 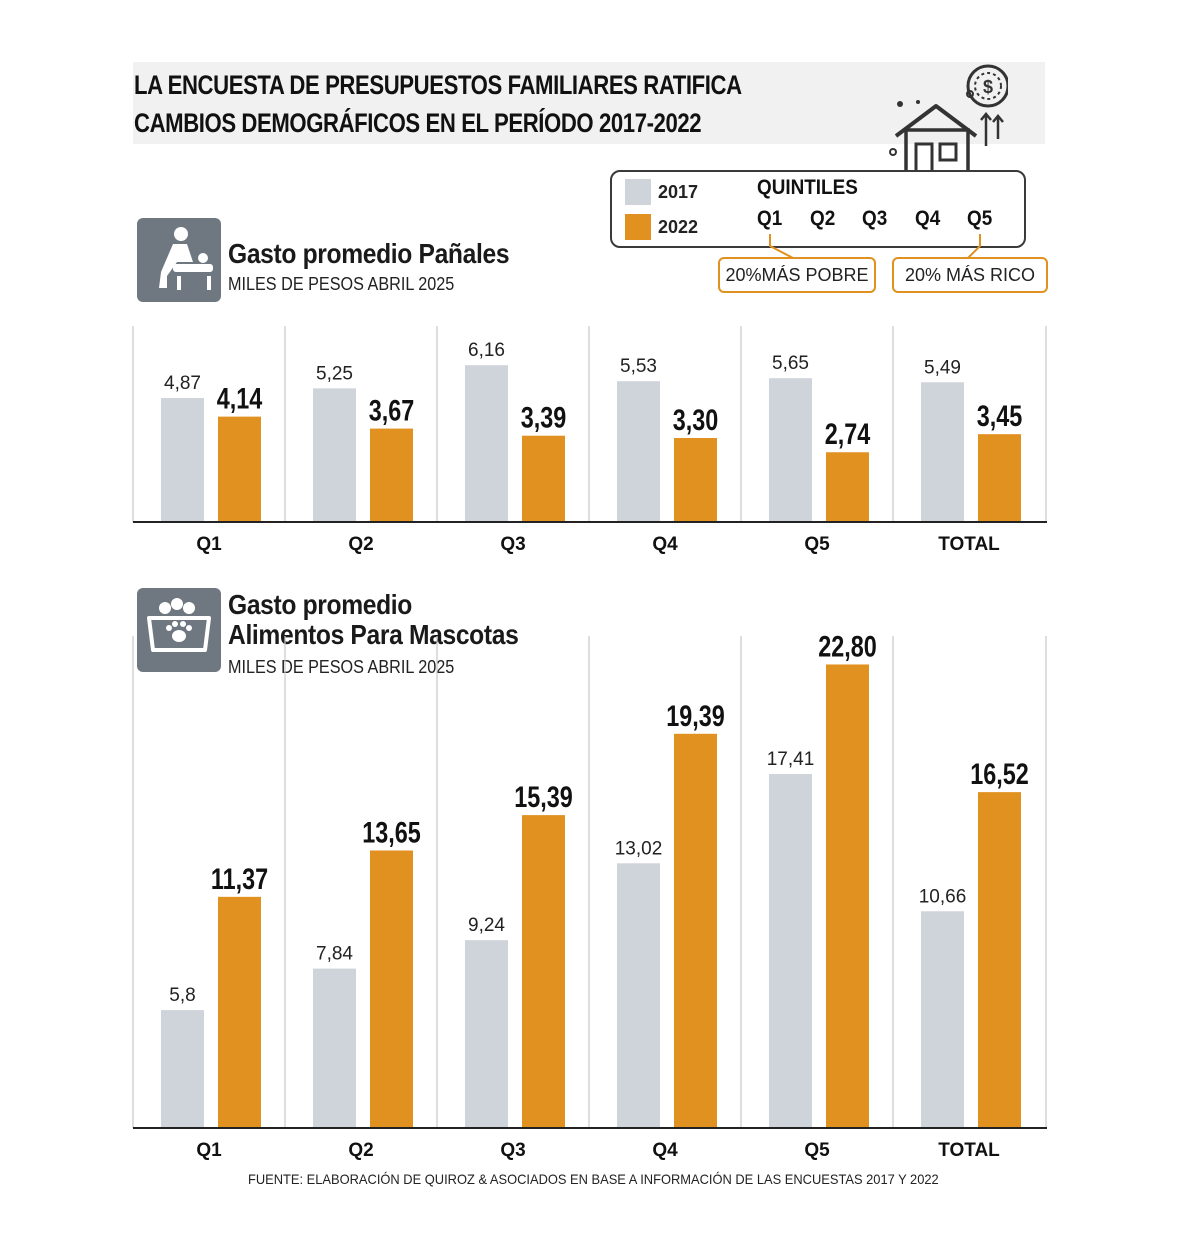 I want to click on diapers-label-2022: 3,30, so click(x=696, y=419).